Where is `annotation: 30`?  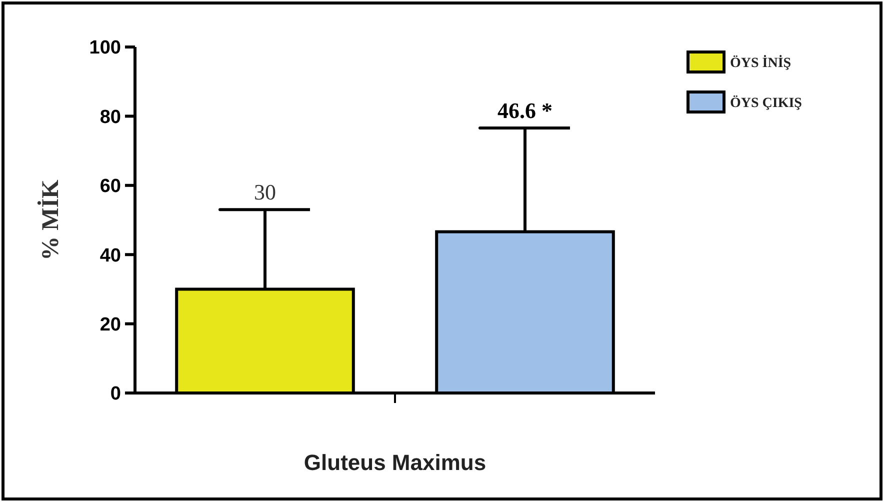
annotation: 30 is located at coordinates (265, 192).